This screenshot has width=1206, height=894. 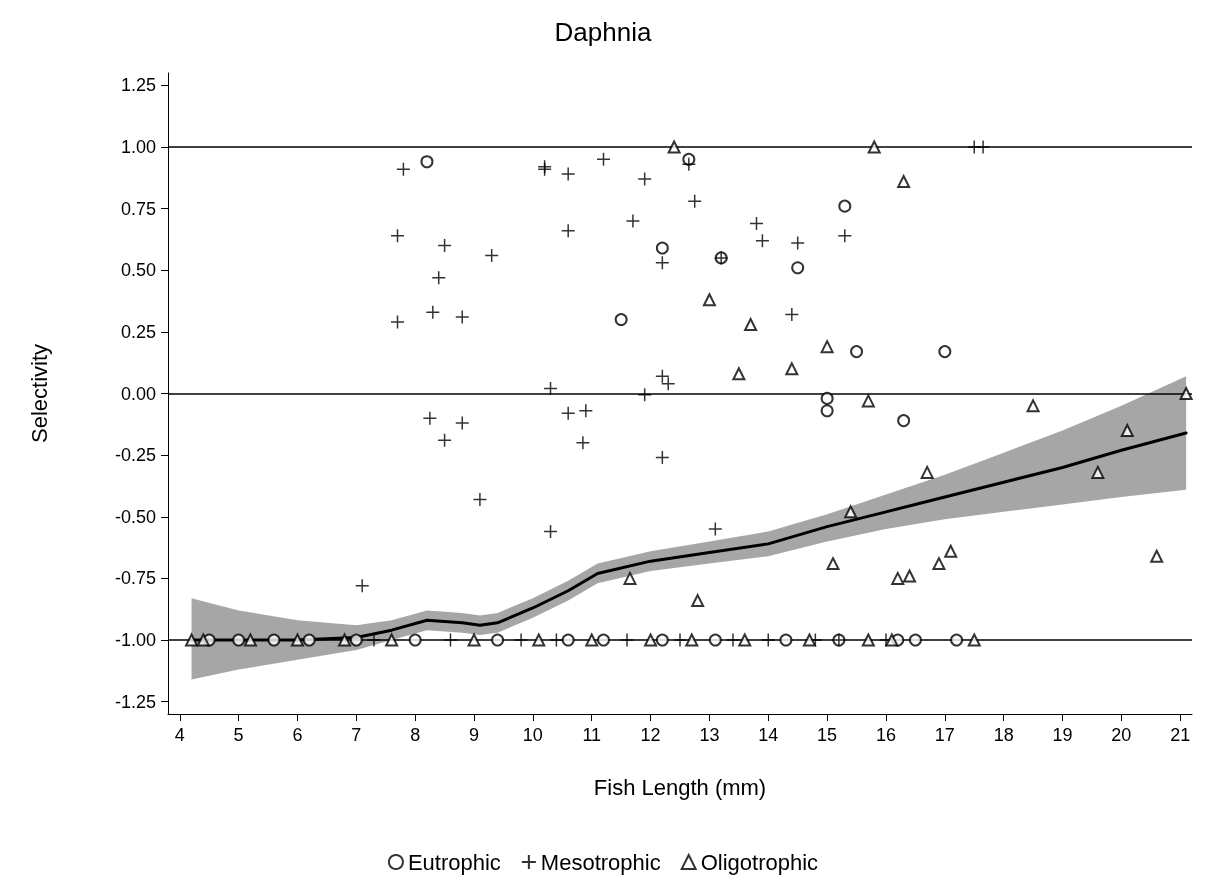 What do you see at coordinates (39, 393) in the screenshot?
I see `y-axis-title: Selectivity` at bounding box center [39, 393].